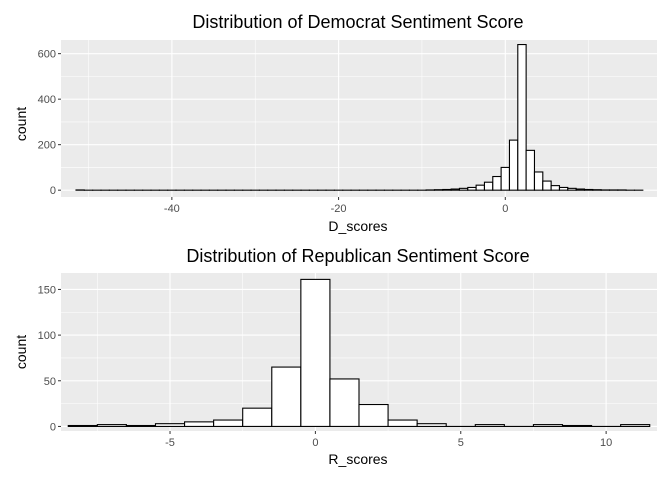 The width and height of the screenshot is (672, 480). What do you see at coordinates (47, 290) in the screenshot?
I see `y-tick-label: 150` at bounding box center [47, 290].